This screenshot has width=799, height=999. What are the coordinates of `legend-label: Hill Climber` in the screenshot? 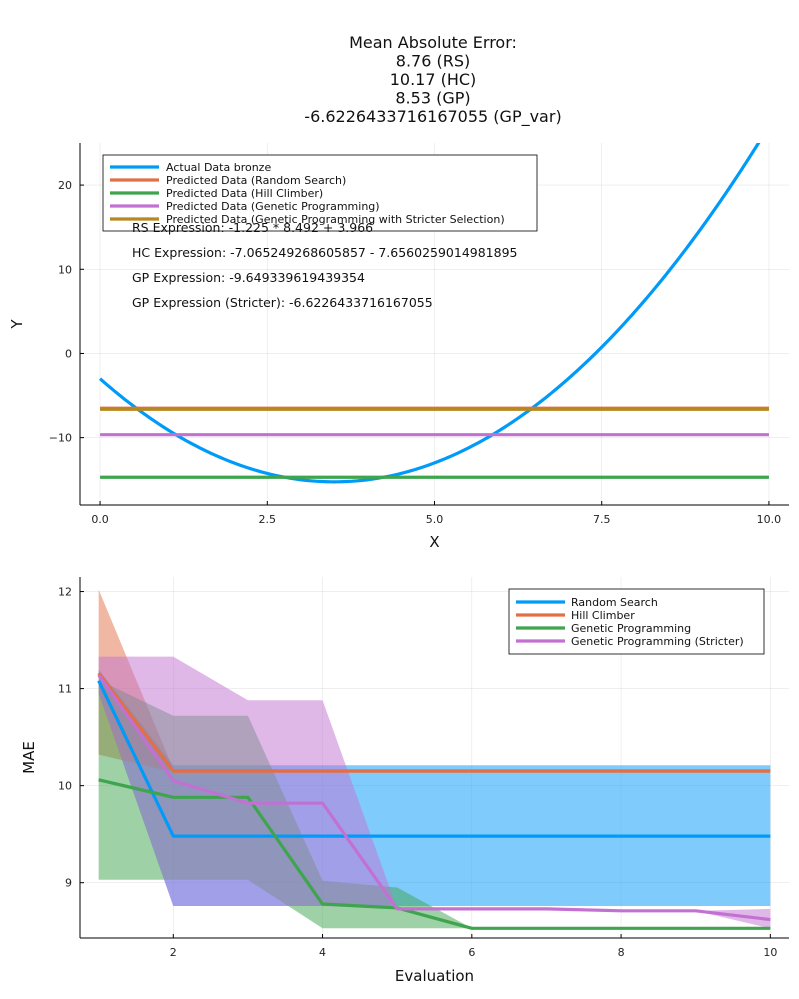 It's located at (603, 615).